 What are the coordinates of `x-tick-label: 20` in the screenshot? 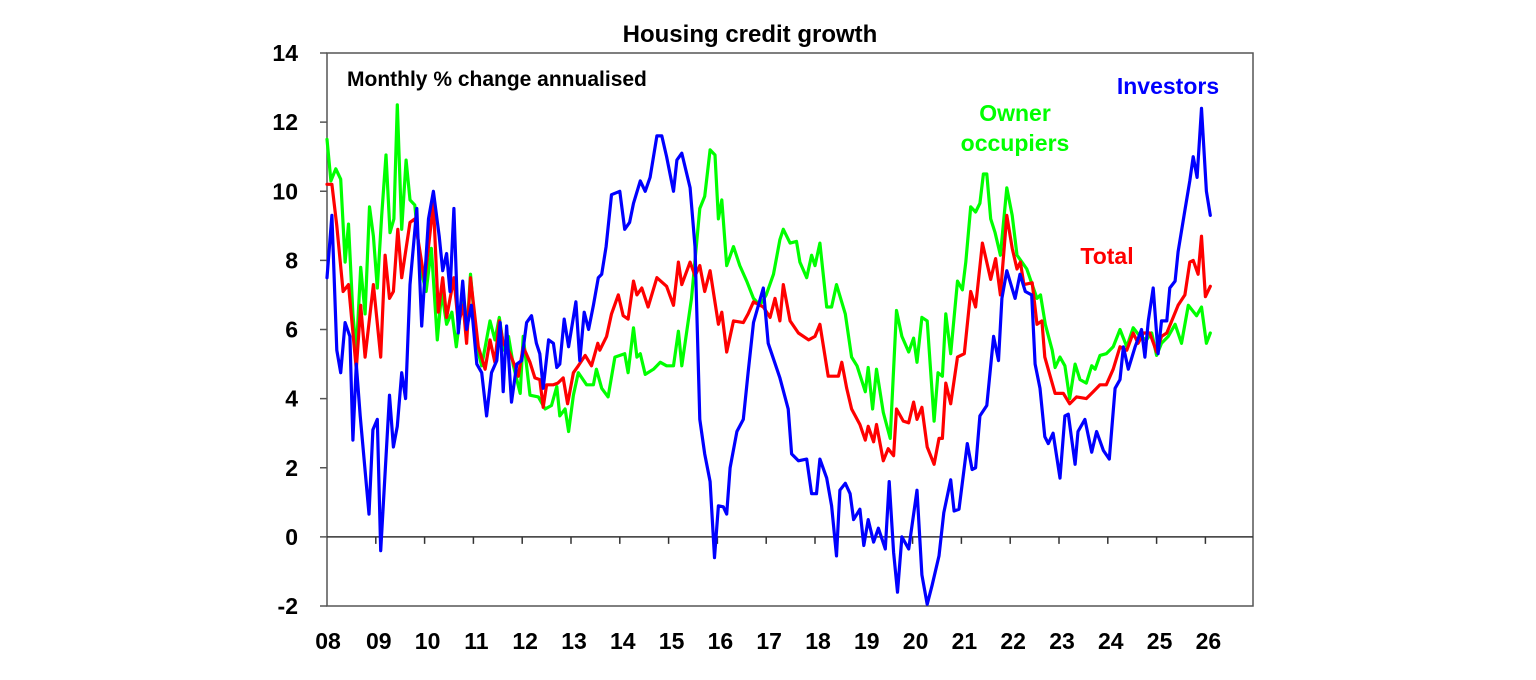 It's located at (916, 641).